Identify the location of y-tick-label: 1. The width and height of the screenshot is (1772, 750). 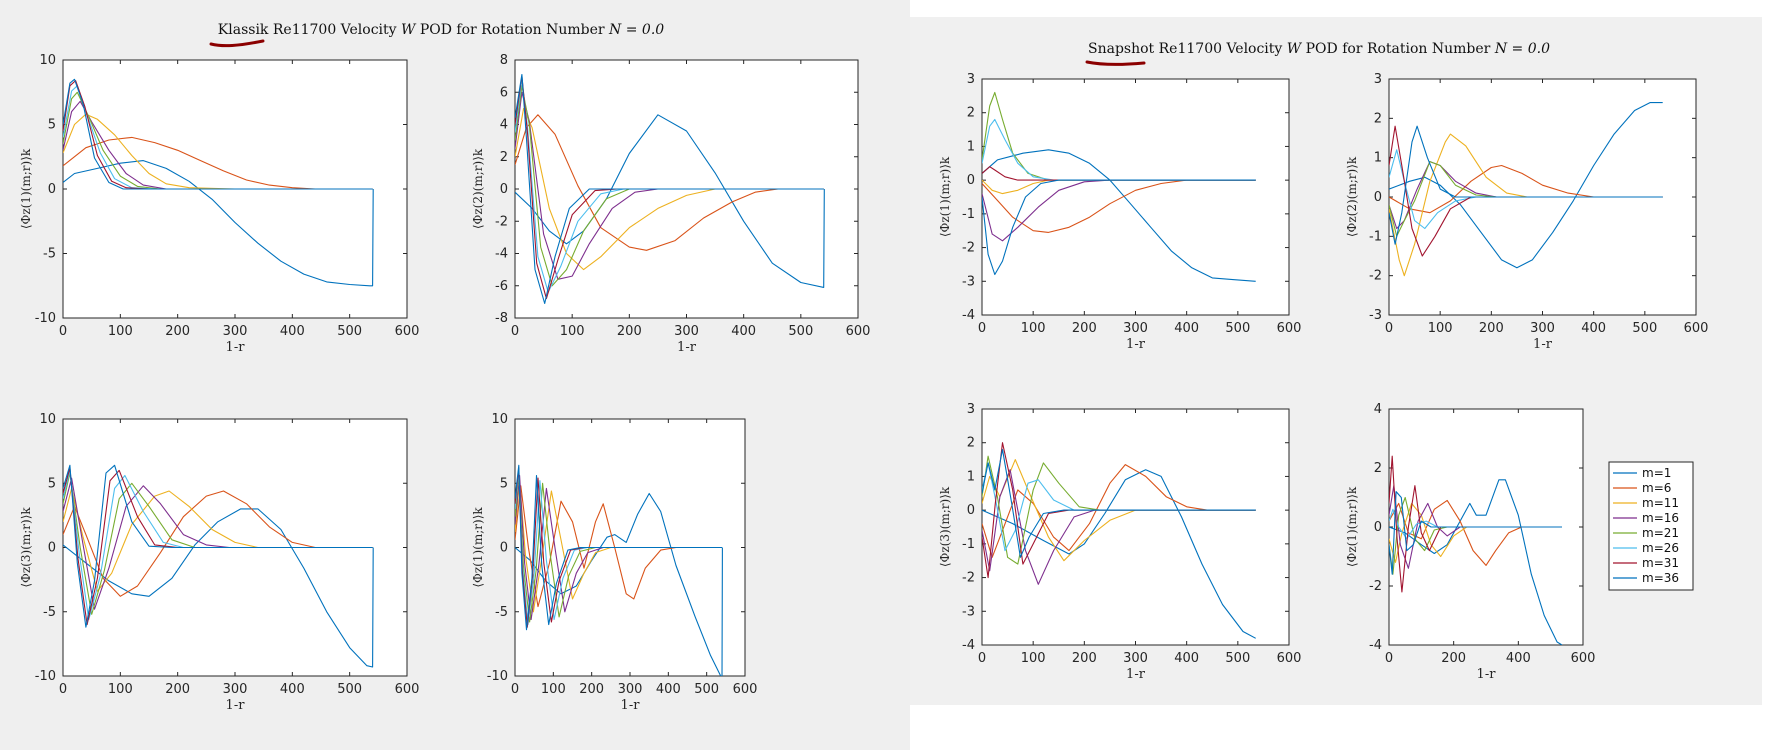
(971, 146).